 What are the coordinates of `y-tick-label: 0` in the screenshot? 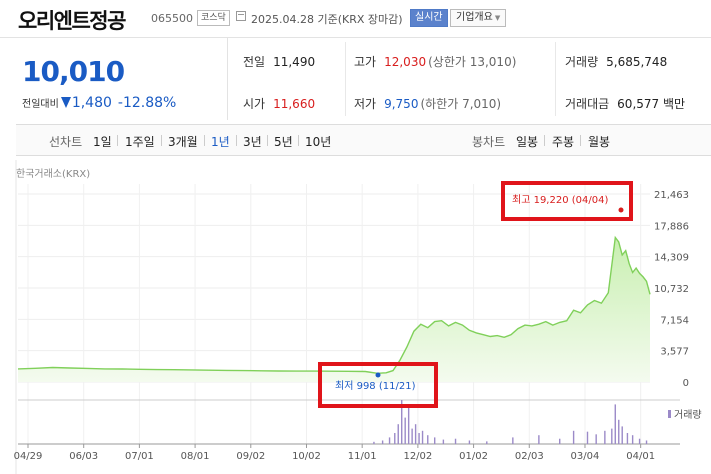 It's located at (686, 383).